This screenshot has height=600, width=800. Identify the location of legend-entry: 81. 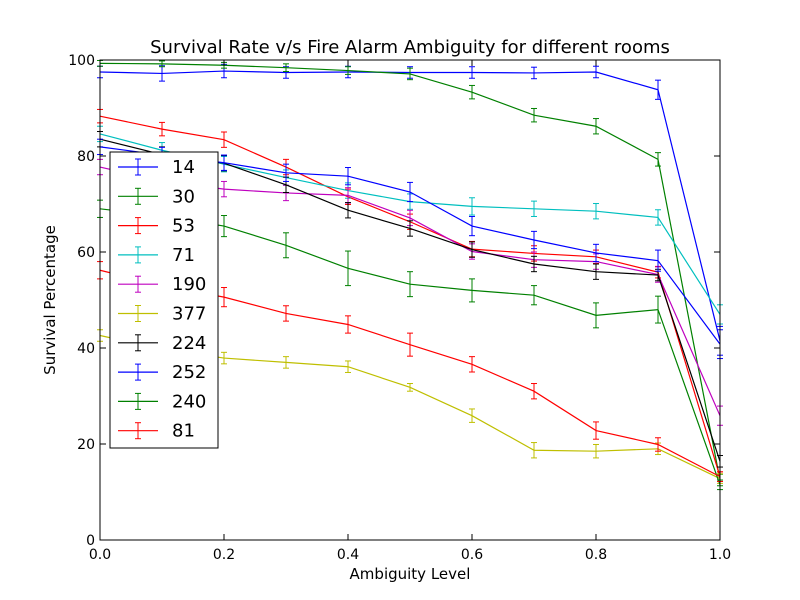
(156, 431).